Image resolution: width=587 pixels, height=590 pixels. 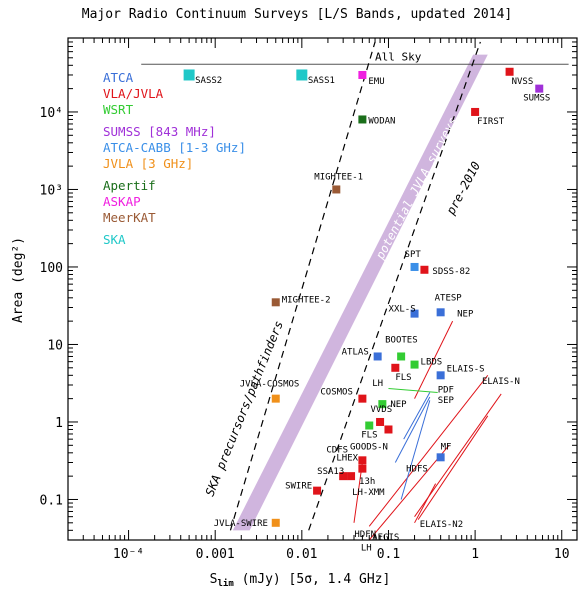 I want to click on legend-entry: SUMSS [843 MHz], so click(x=159, y=131).